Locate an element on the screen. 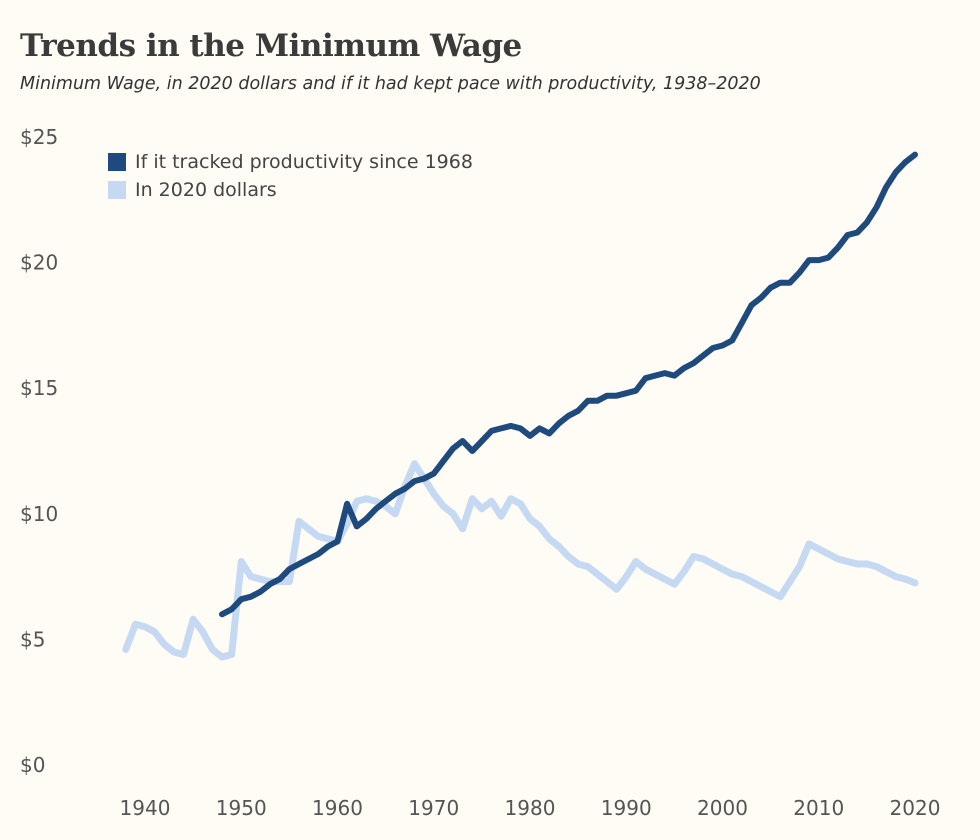 This screenshot has height=840, width=980. legend-label: In 2020 dollars is located at coordinates (206, 190).